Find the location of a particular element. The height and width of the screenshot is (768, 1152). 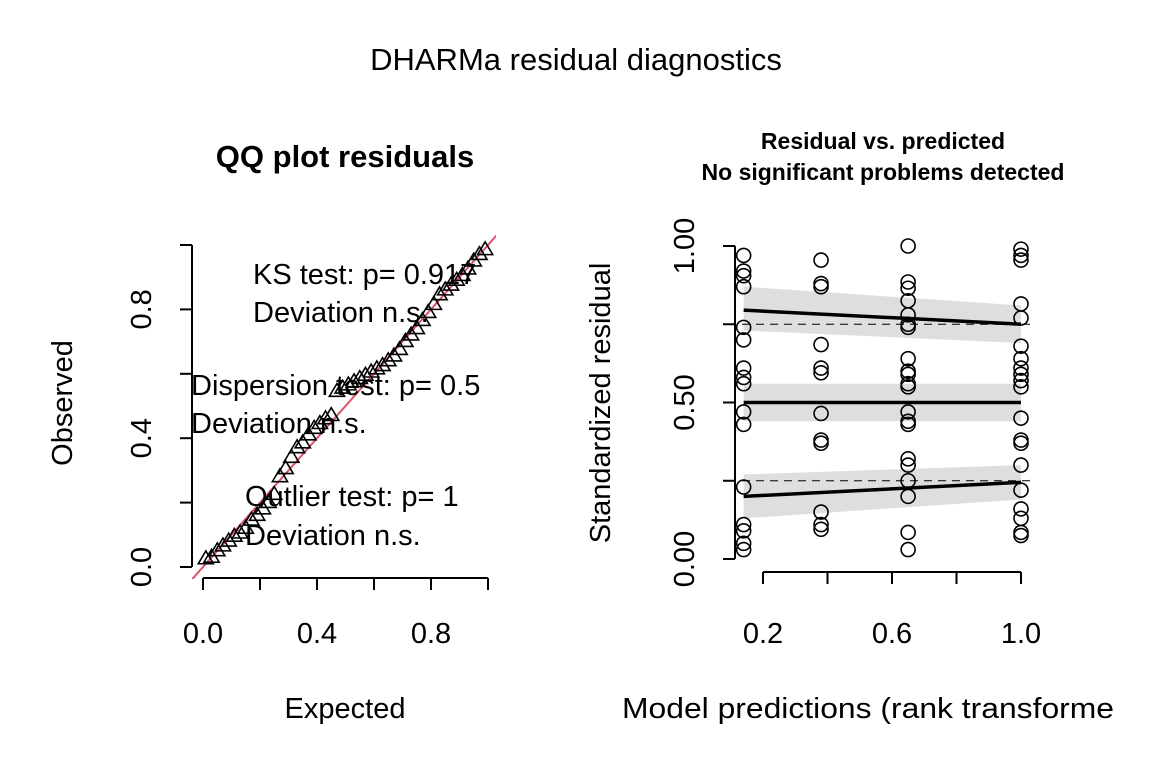

residual-quantile-fits is located at coordinates (882, 403).